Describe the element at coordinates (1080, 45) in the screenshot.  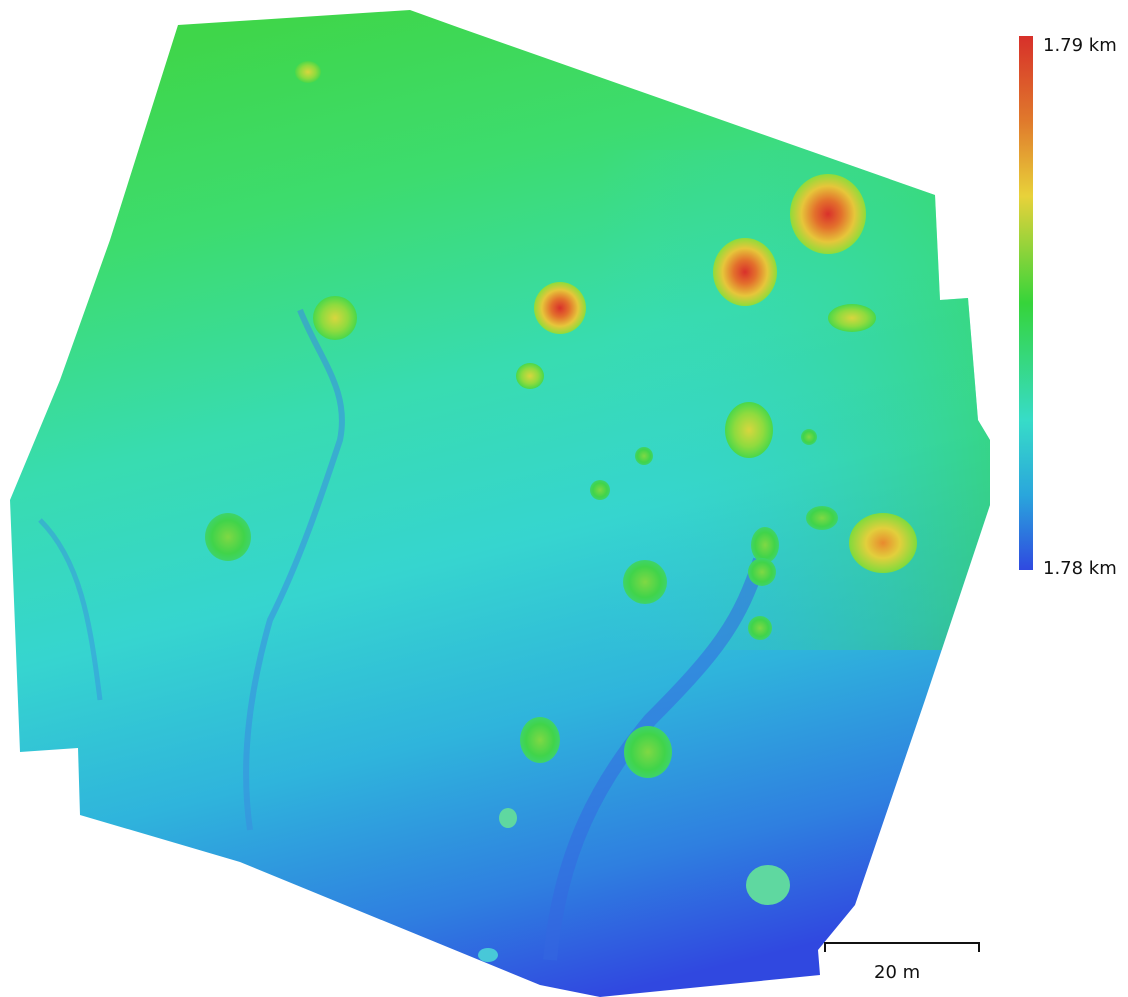
I see `legend-max-label: 1.79 km` at that location.